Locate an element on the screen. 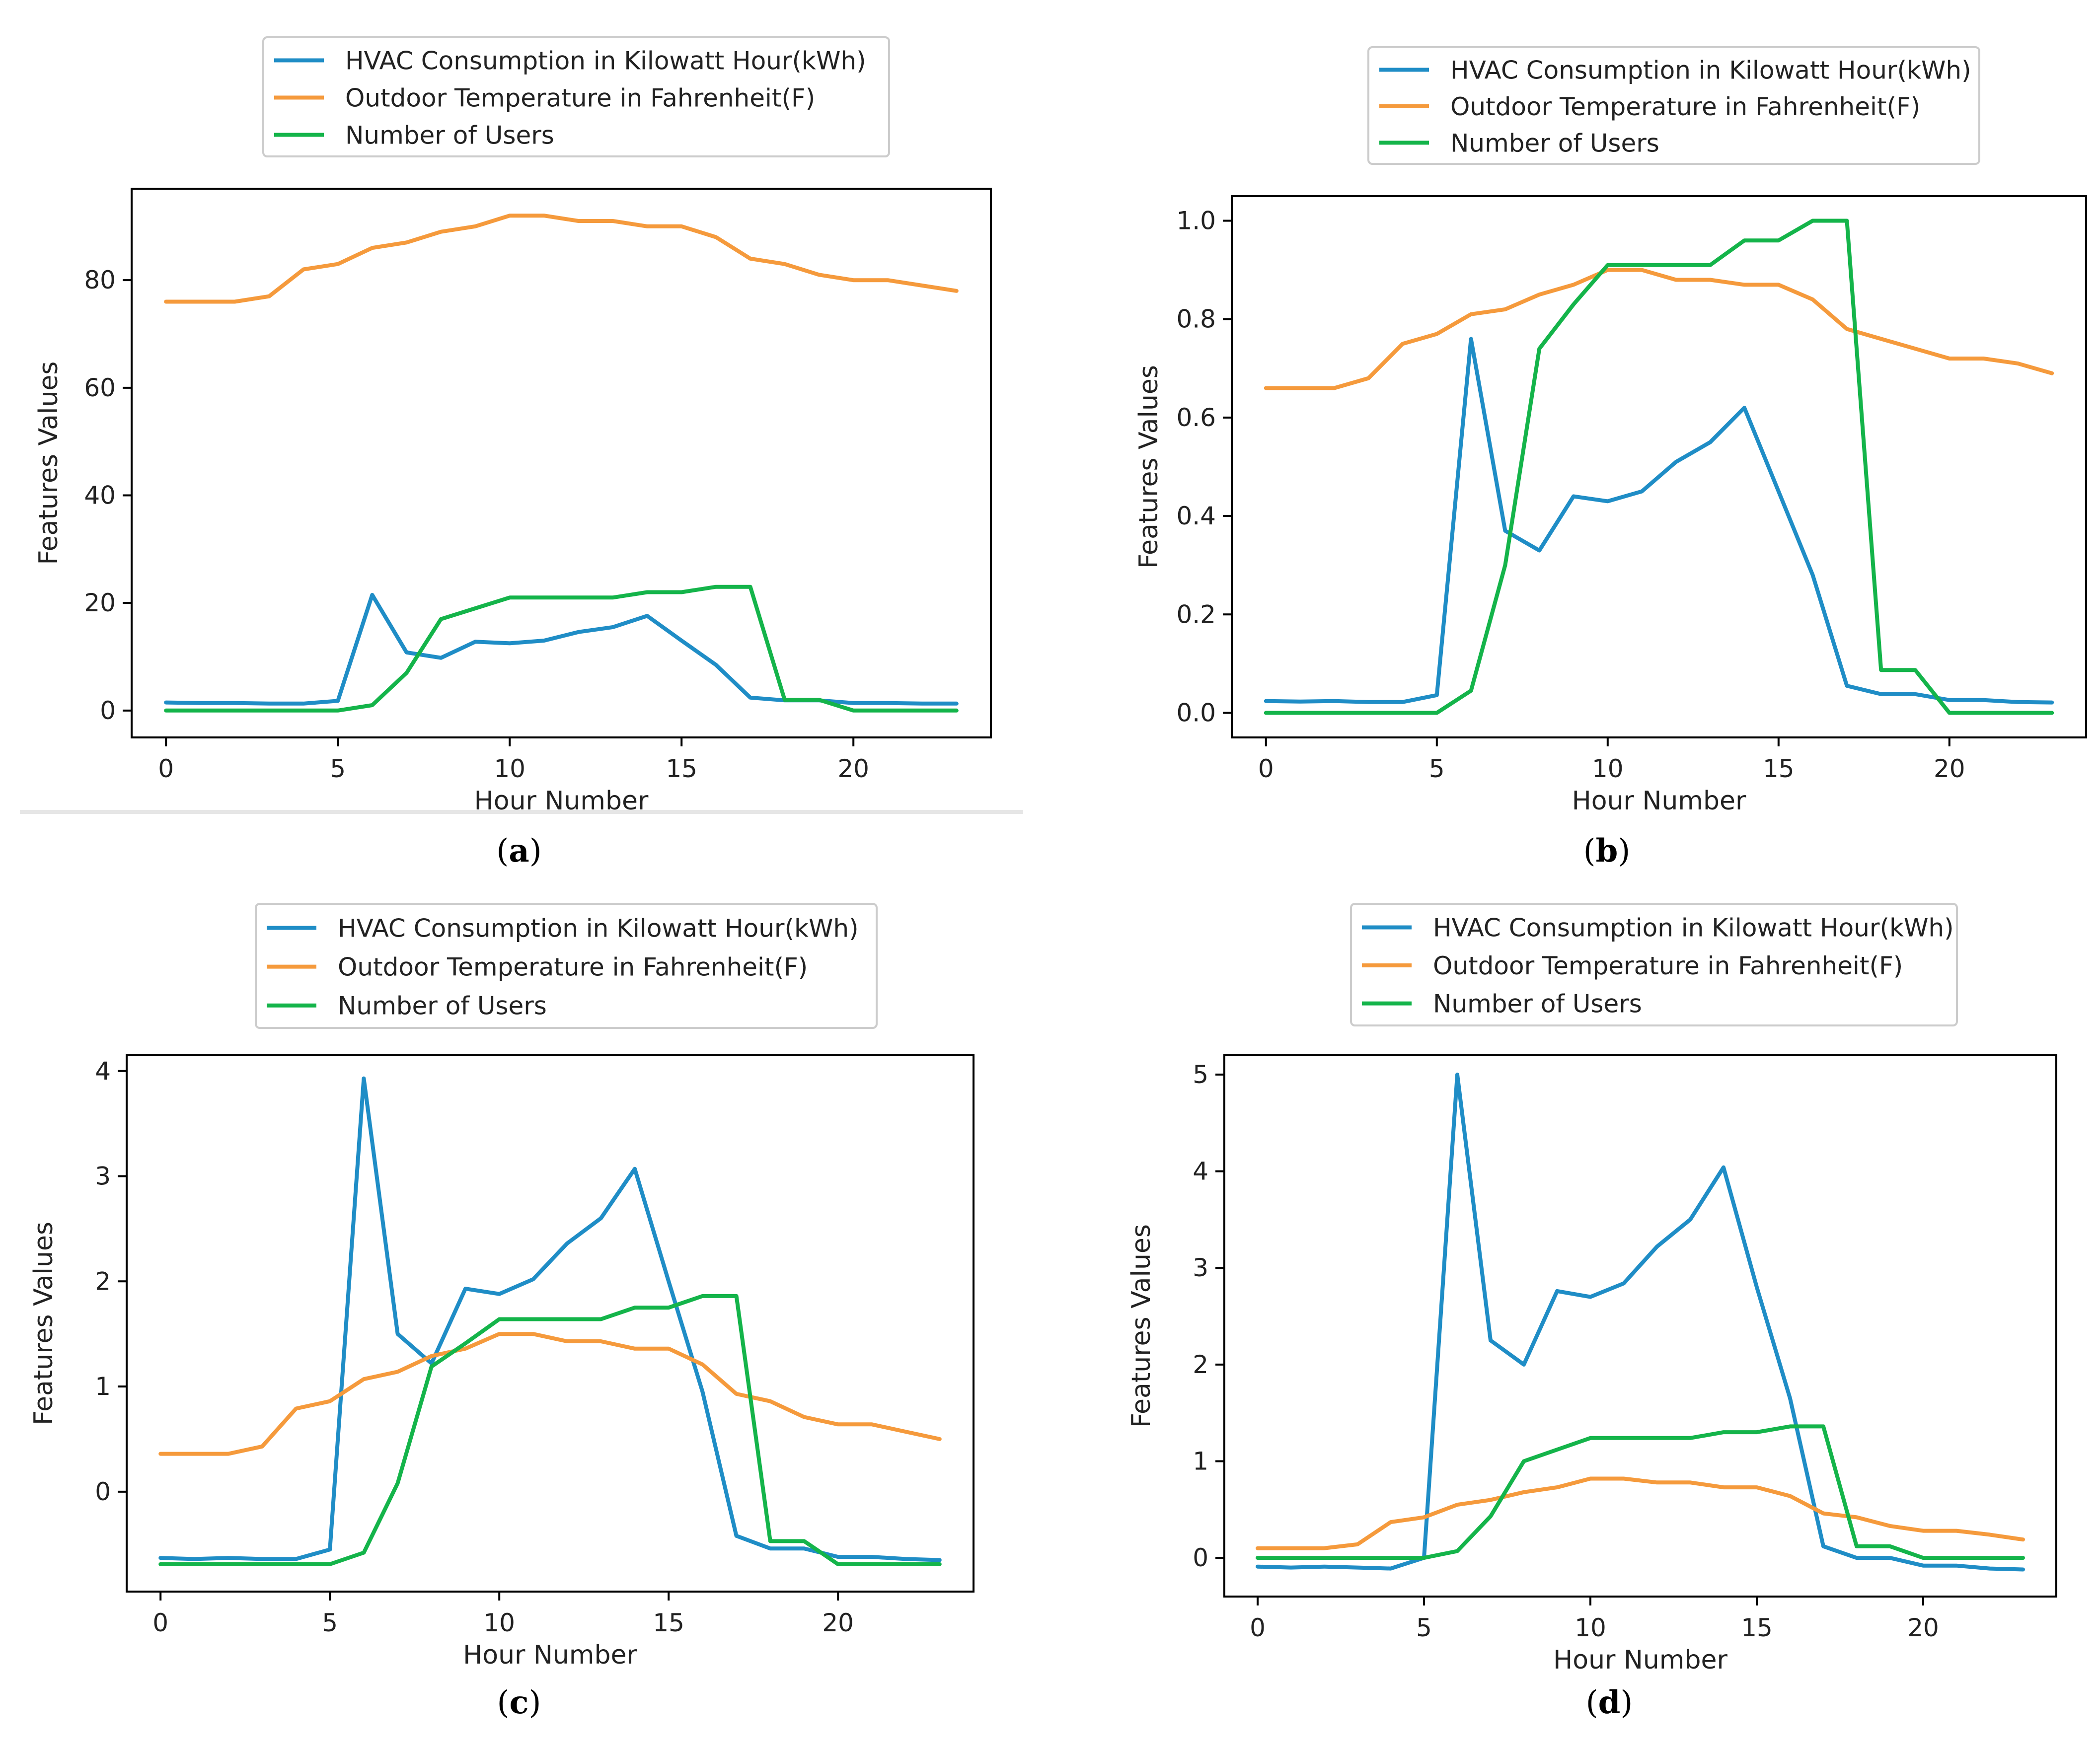  panel-caption-letter: c is located at coordinates (519, 1702).